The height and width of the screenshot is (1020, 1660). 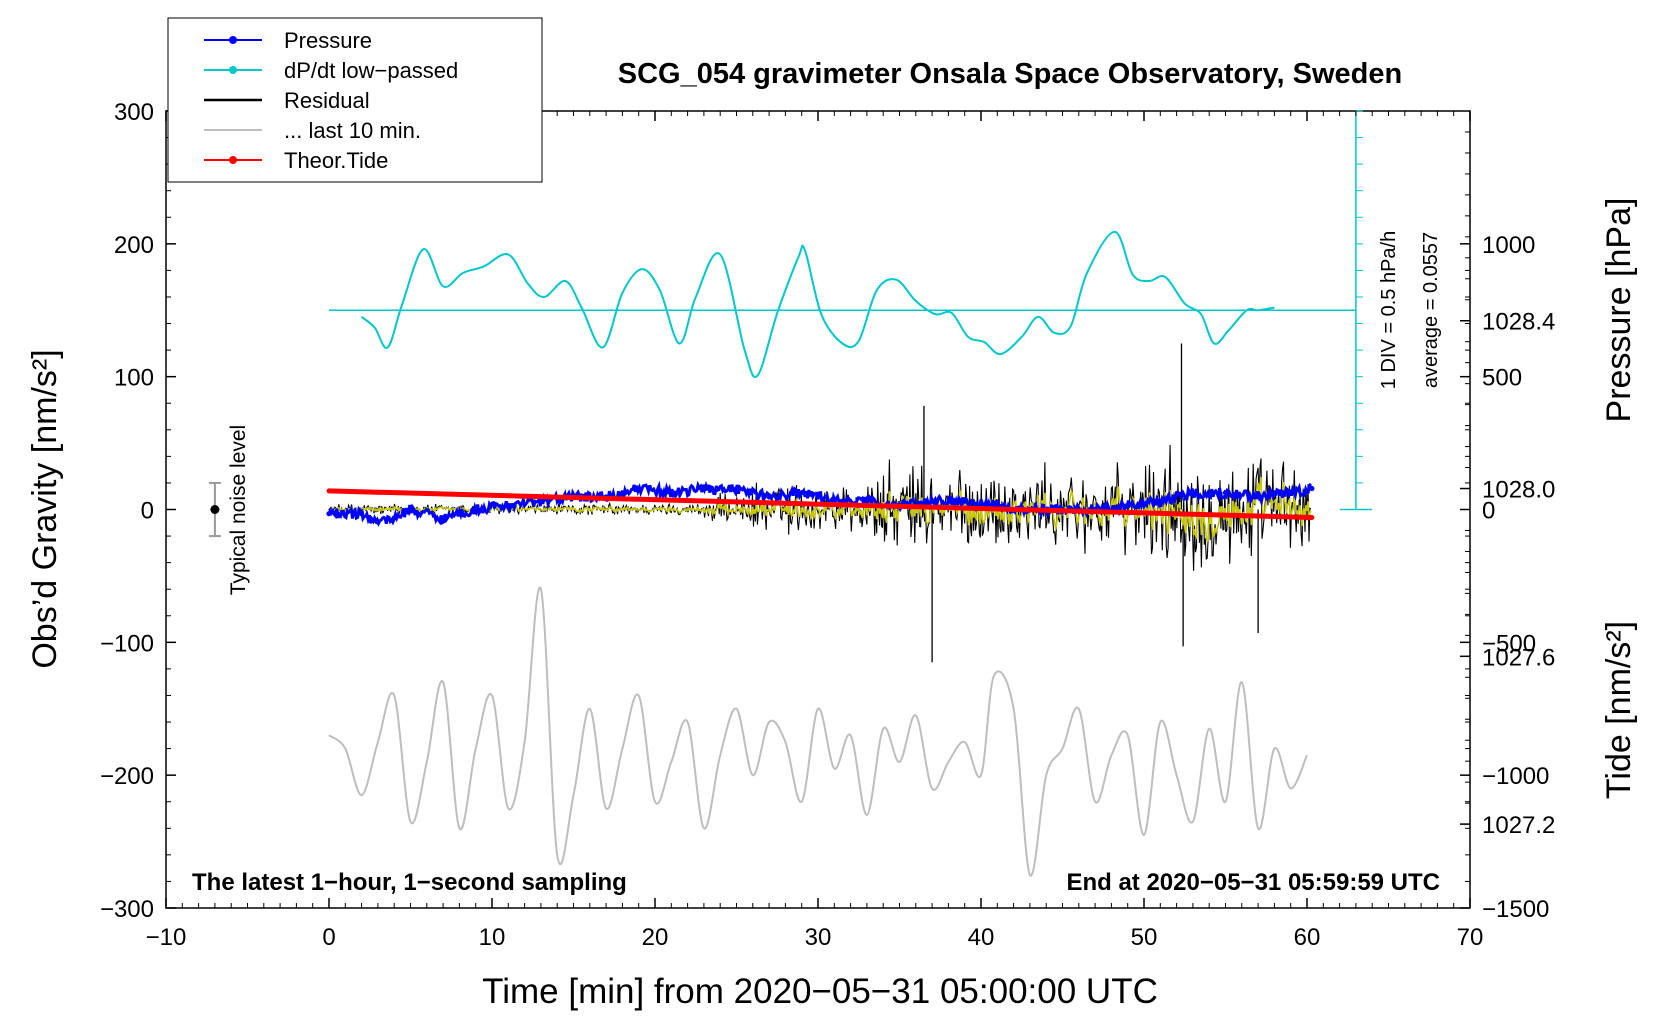 I want to click on legend-label: Pressure, so click(x=328, y=40).